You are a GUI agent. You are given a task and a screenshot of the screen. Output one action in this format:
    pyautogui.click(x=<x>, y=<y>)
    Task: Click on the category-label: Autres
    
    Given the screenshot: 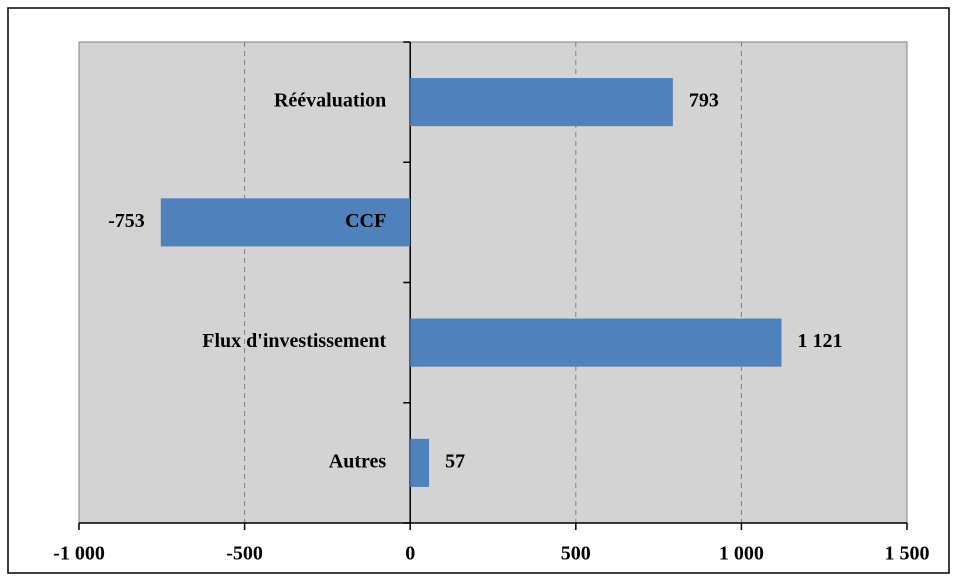 What is the action you would take?
    pyautogui.click(x=358, y=461)
    